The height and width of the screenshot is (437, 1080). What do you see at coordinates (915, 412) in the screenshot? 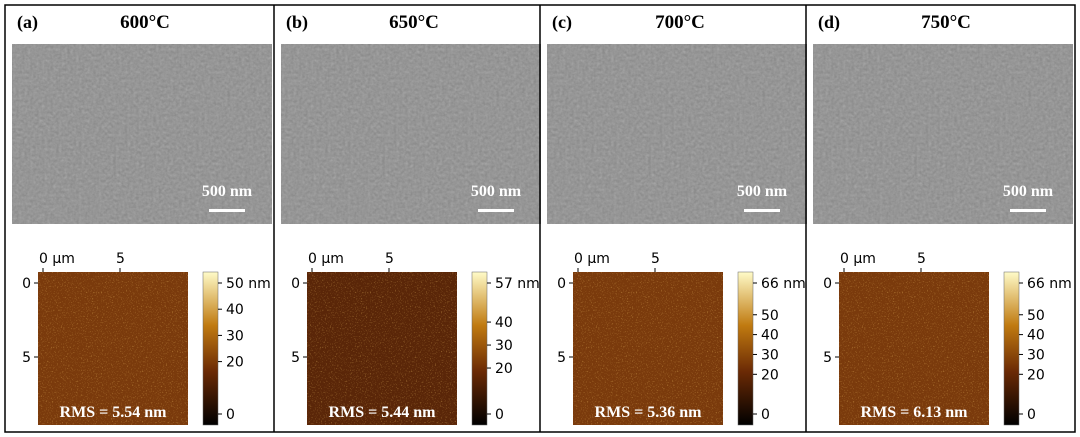
I see `rms-label: RMS = 6.13 nm` at bounding box center [915, 412].